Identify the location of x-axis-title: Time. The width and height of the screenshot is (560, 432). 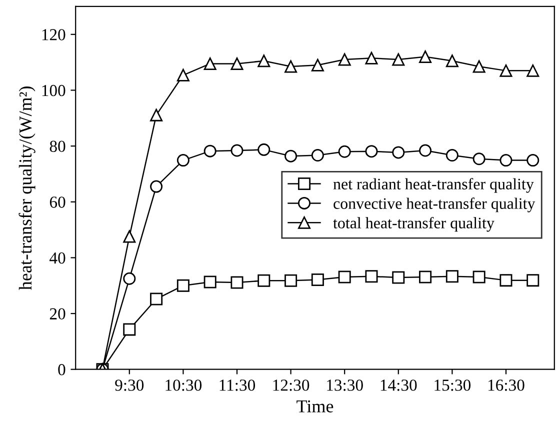
(315, 406).